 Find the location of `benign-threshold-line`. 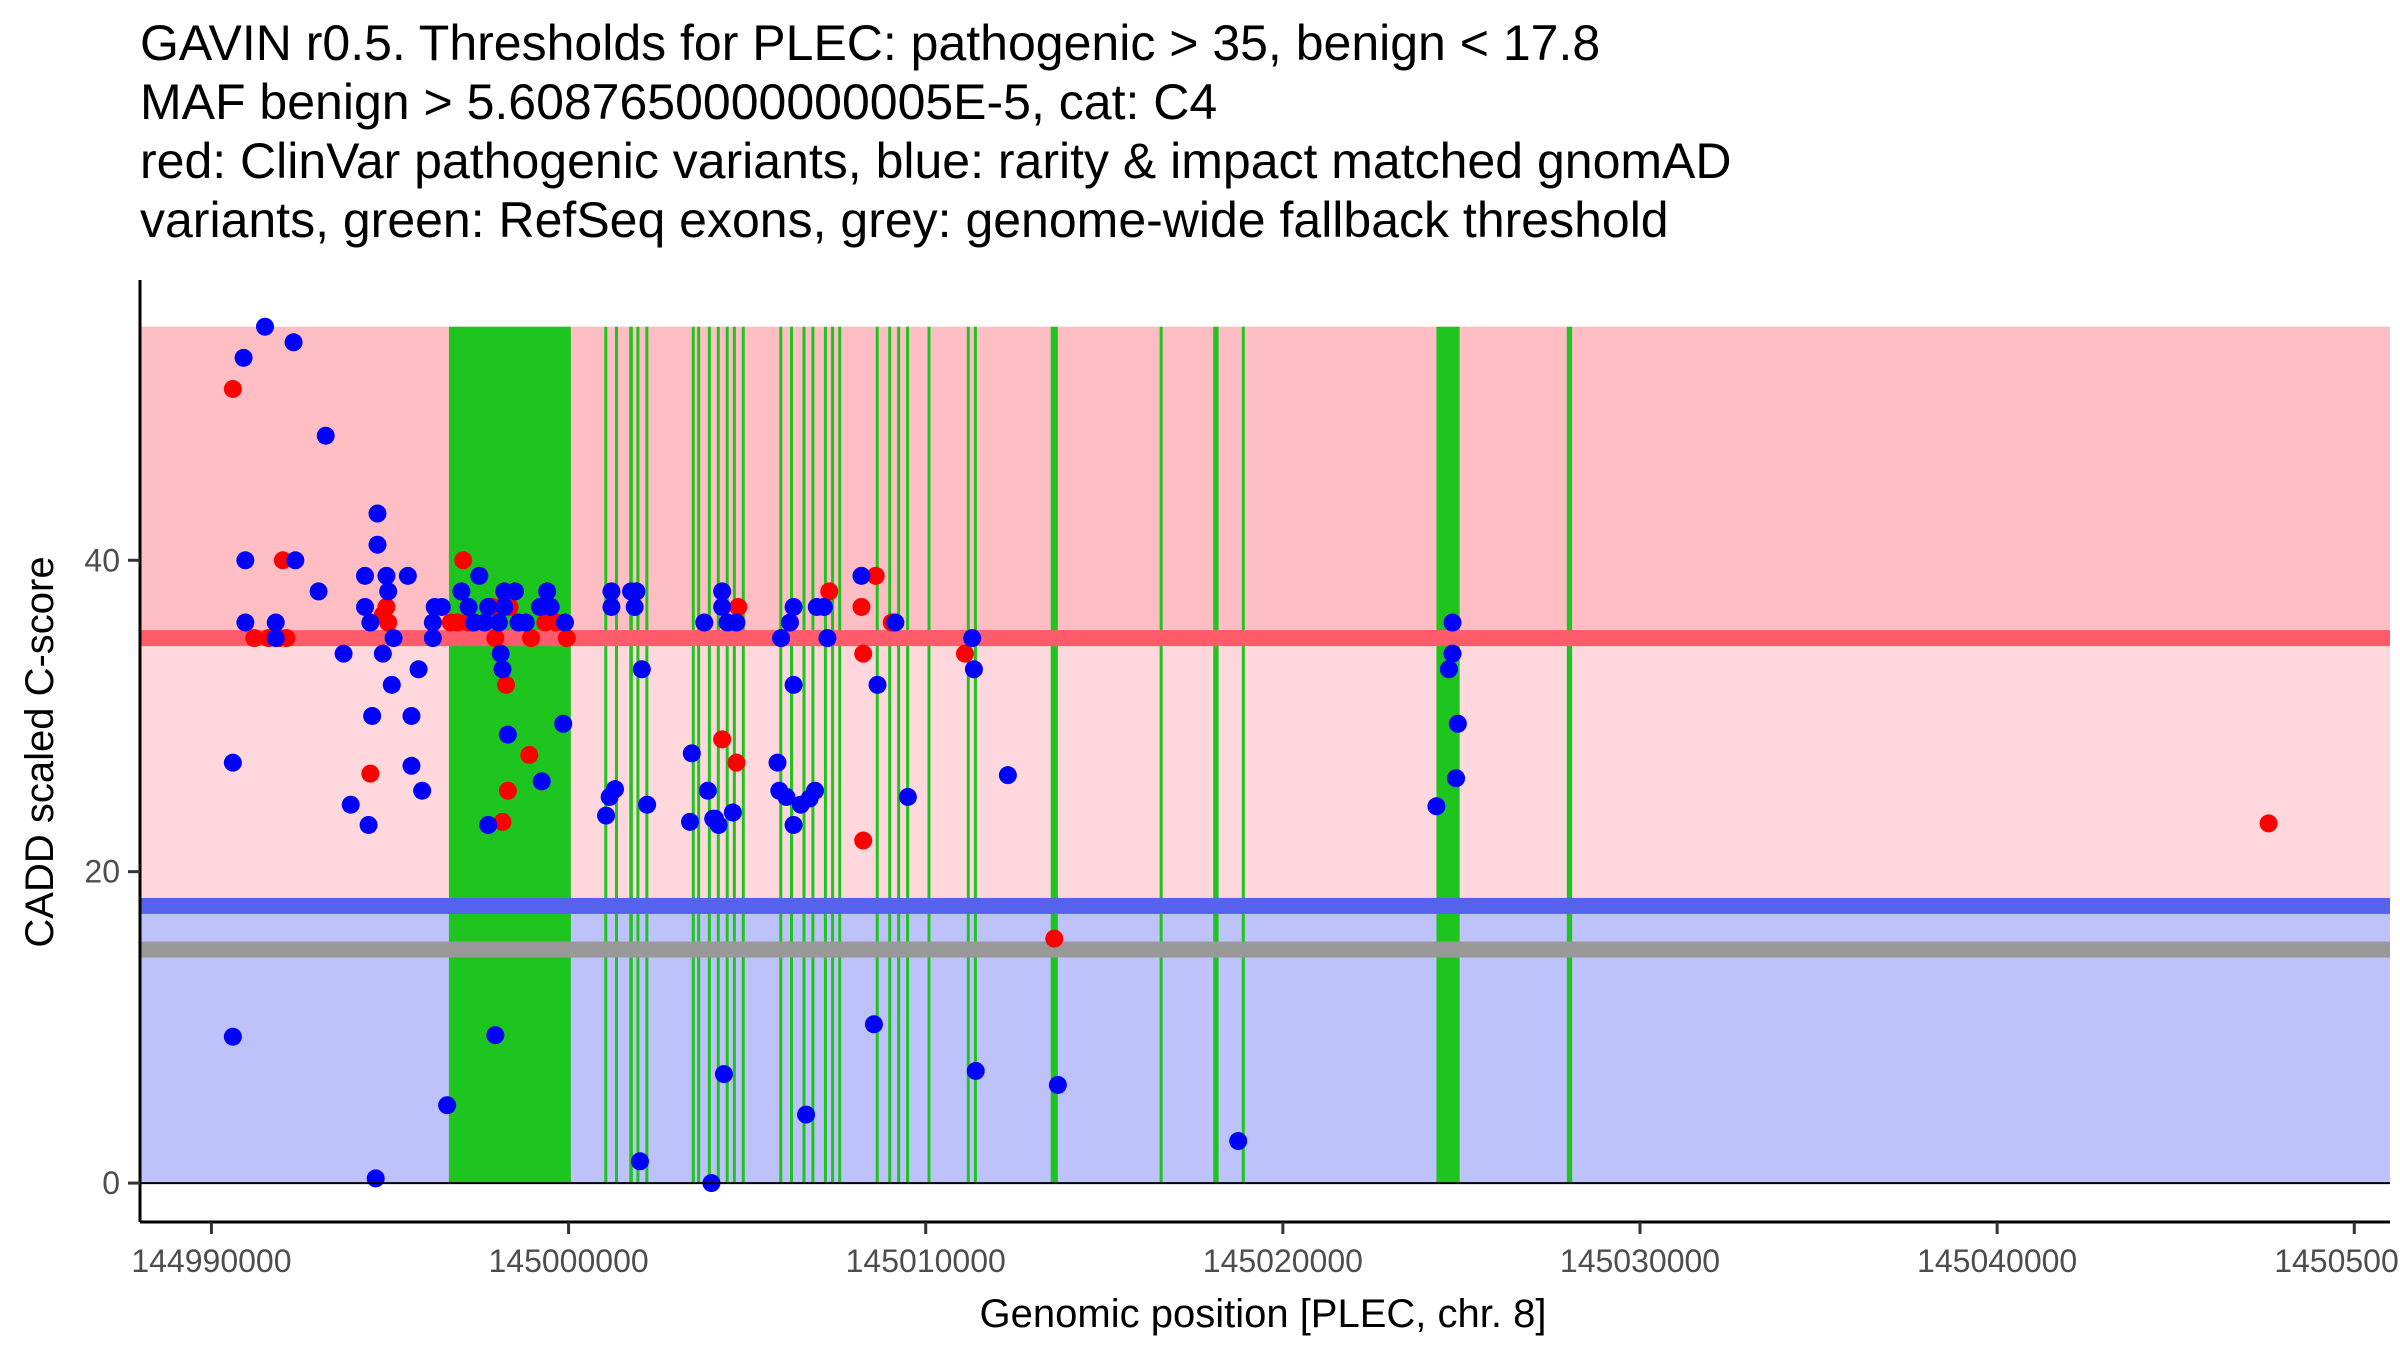

benign-threshold-line is located at coordinates (1265, 905).